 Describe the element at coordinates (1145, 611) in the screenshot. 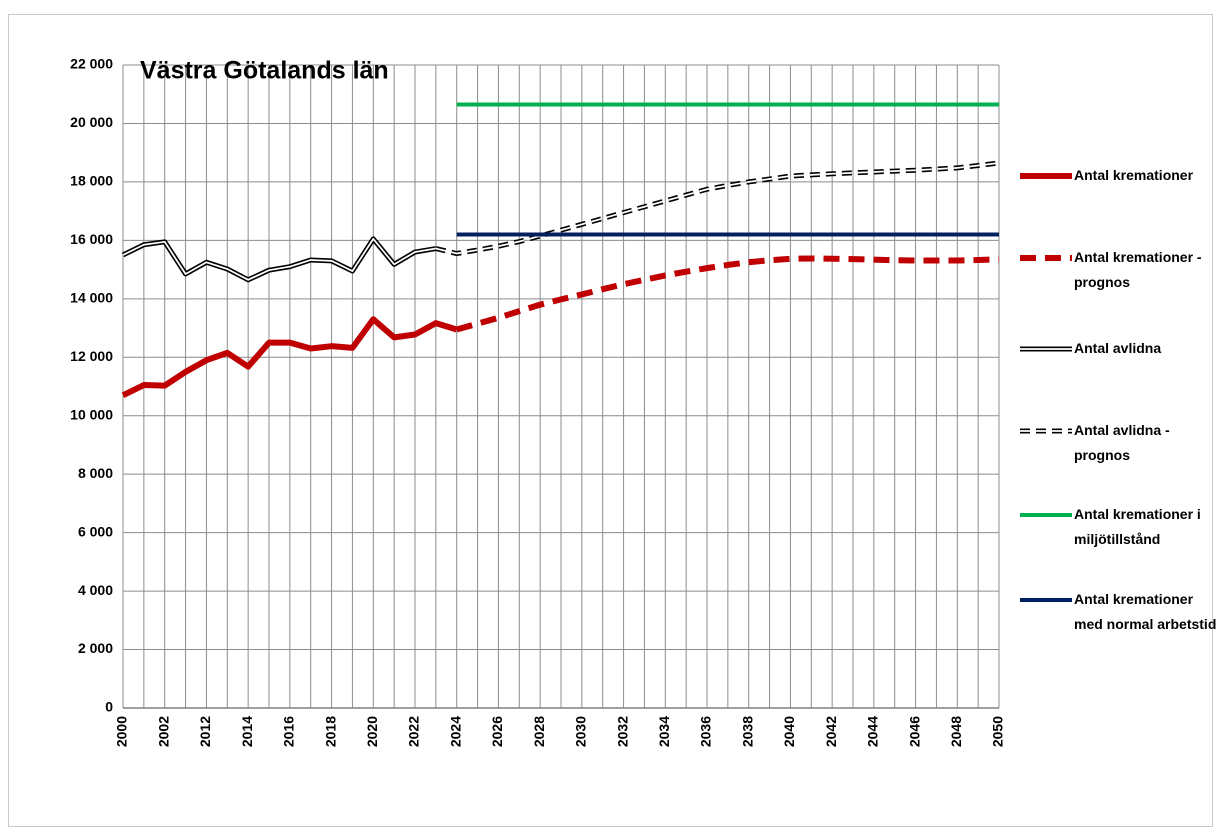

I see `legend-label: Antal kremationer med normal arbetstid` at that location.